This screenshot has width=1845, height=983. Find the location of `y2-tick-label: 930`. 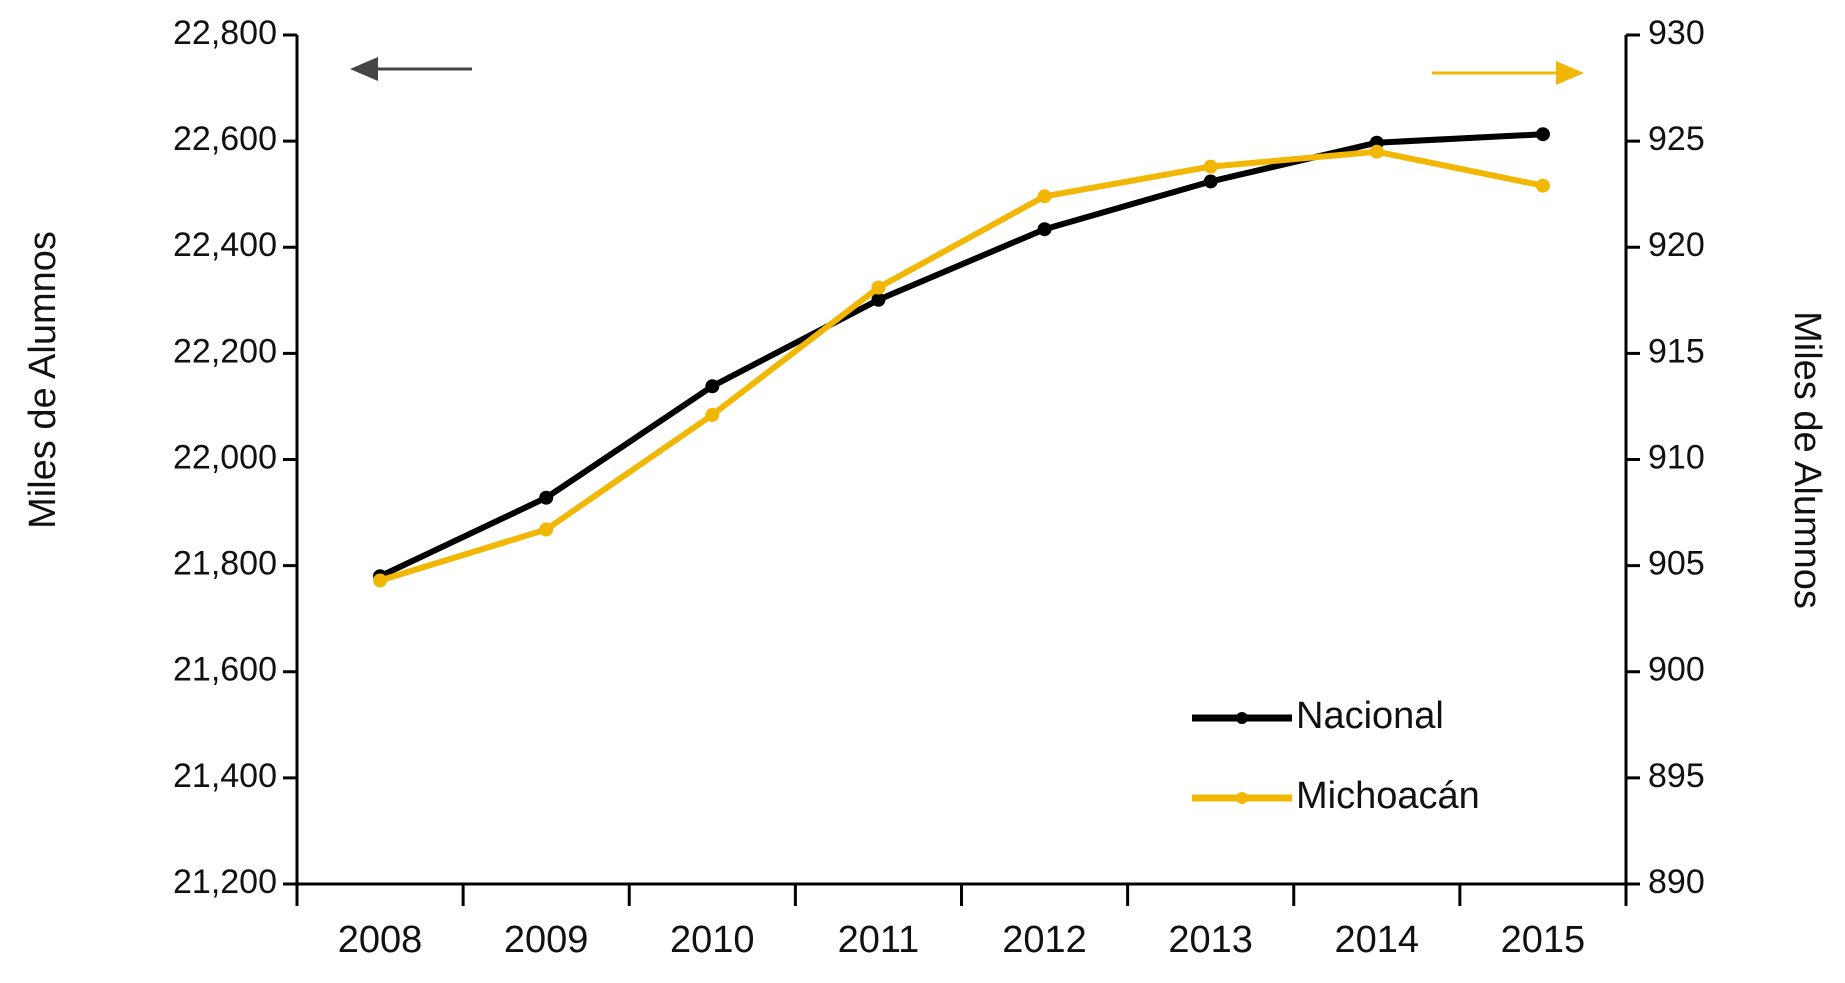

y2-tick-label: 930 is located at coordinates (1676, 33).